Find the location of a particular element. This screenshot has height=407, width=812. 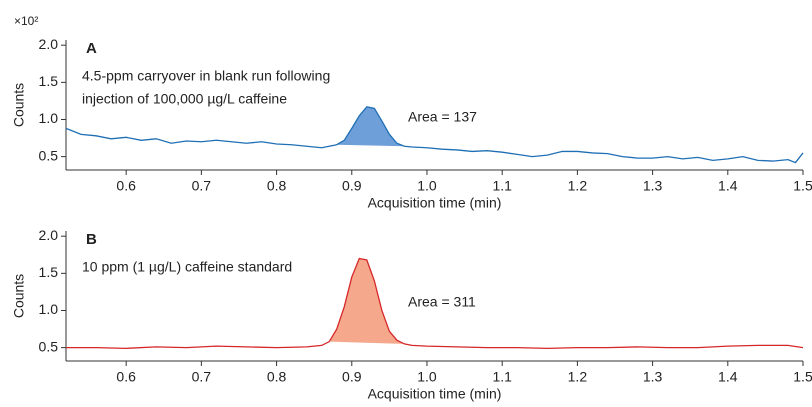

y-multiplier: ×10² is located at coordinates (26, 21).